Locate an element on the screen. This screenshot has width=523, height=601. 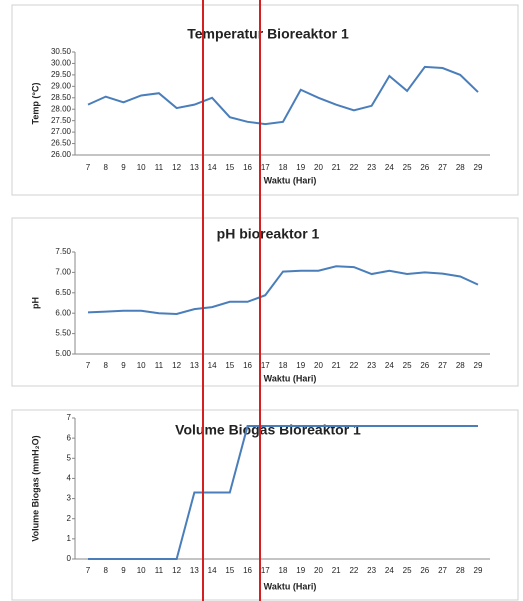
y-tick-label: 3 is located at coordinates (69, 498).